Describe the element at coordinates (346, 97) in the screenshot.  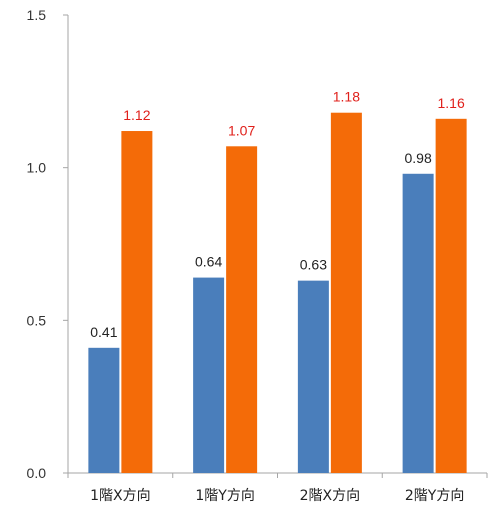
I see `data-label: 1.18` at that location.